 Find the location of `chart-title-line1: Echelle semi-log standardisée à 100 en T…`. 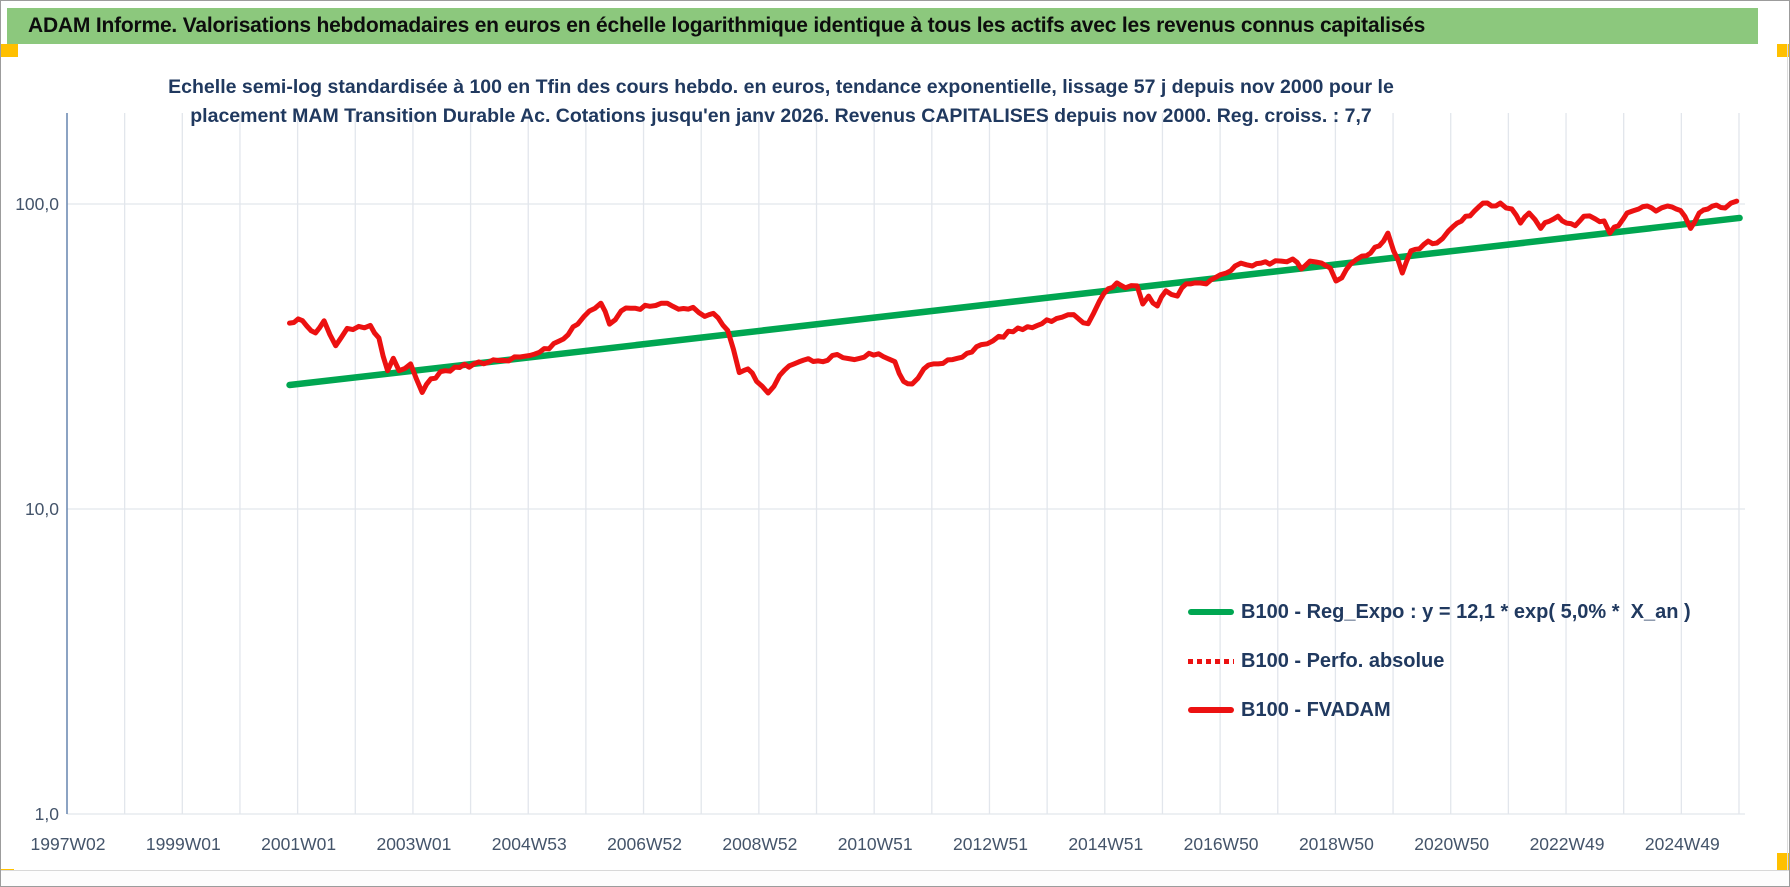

chart-title-line1: Echelle semi-log standardisée à 100 en T… is located at coordinates (781, 87).